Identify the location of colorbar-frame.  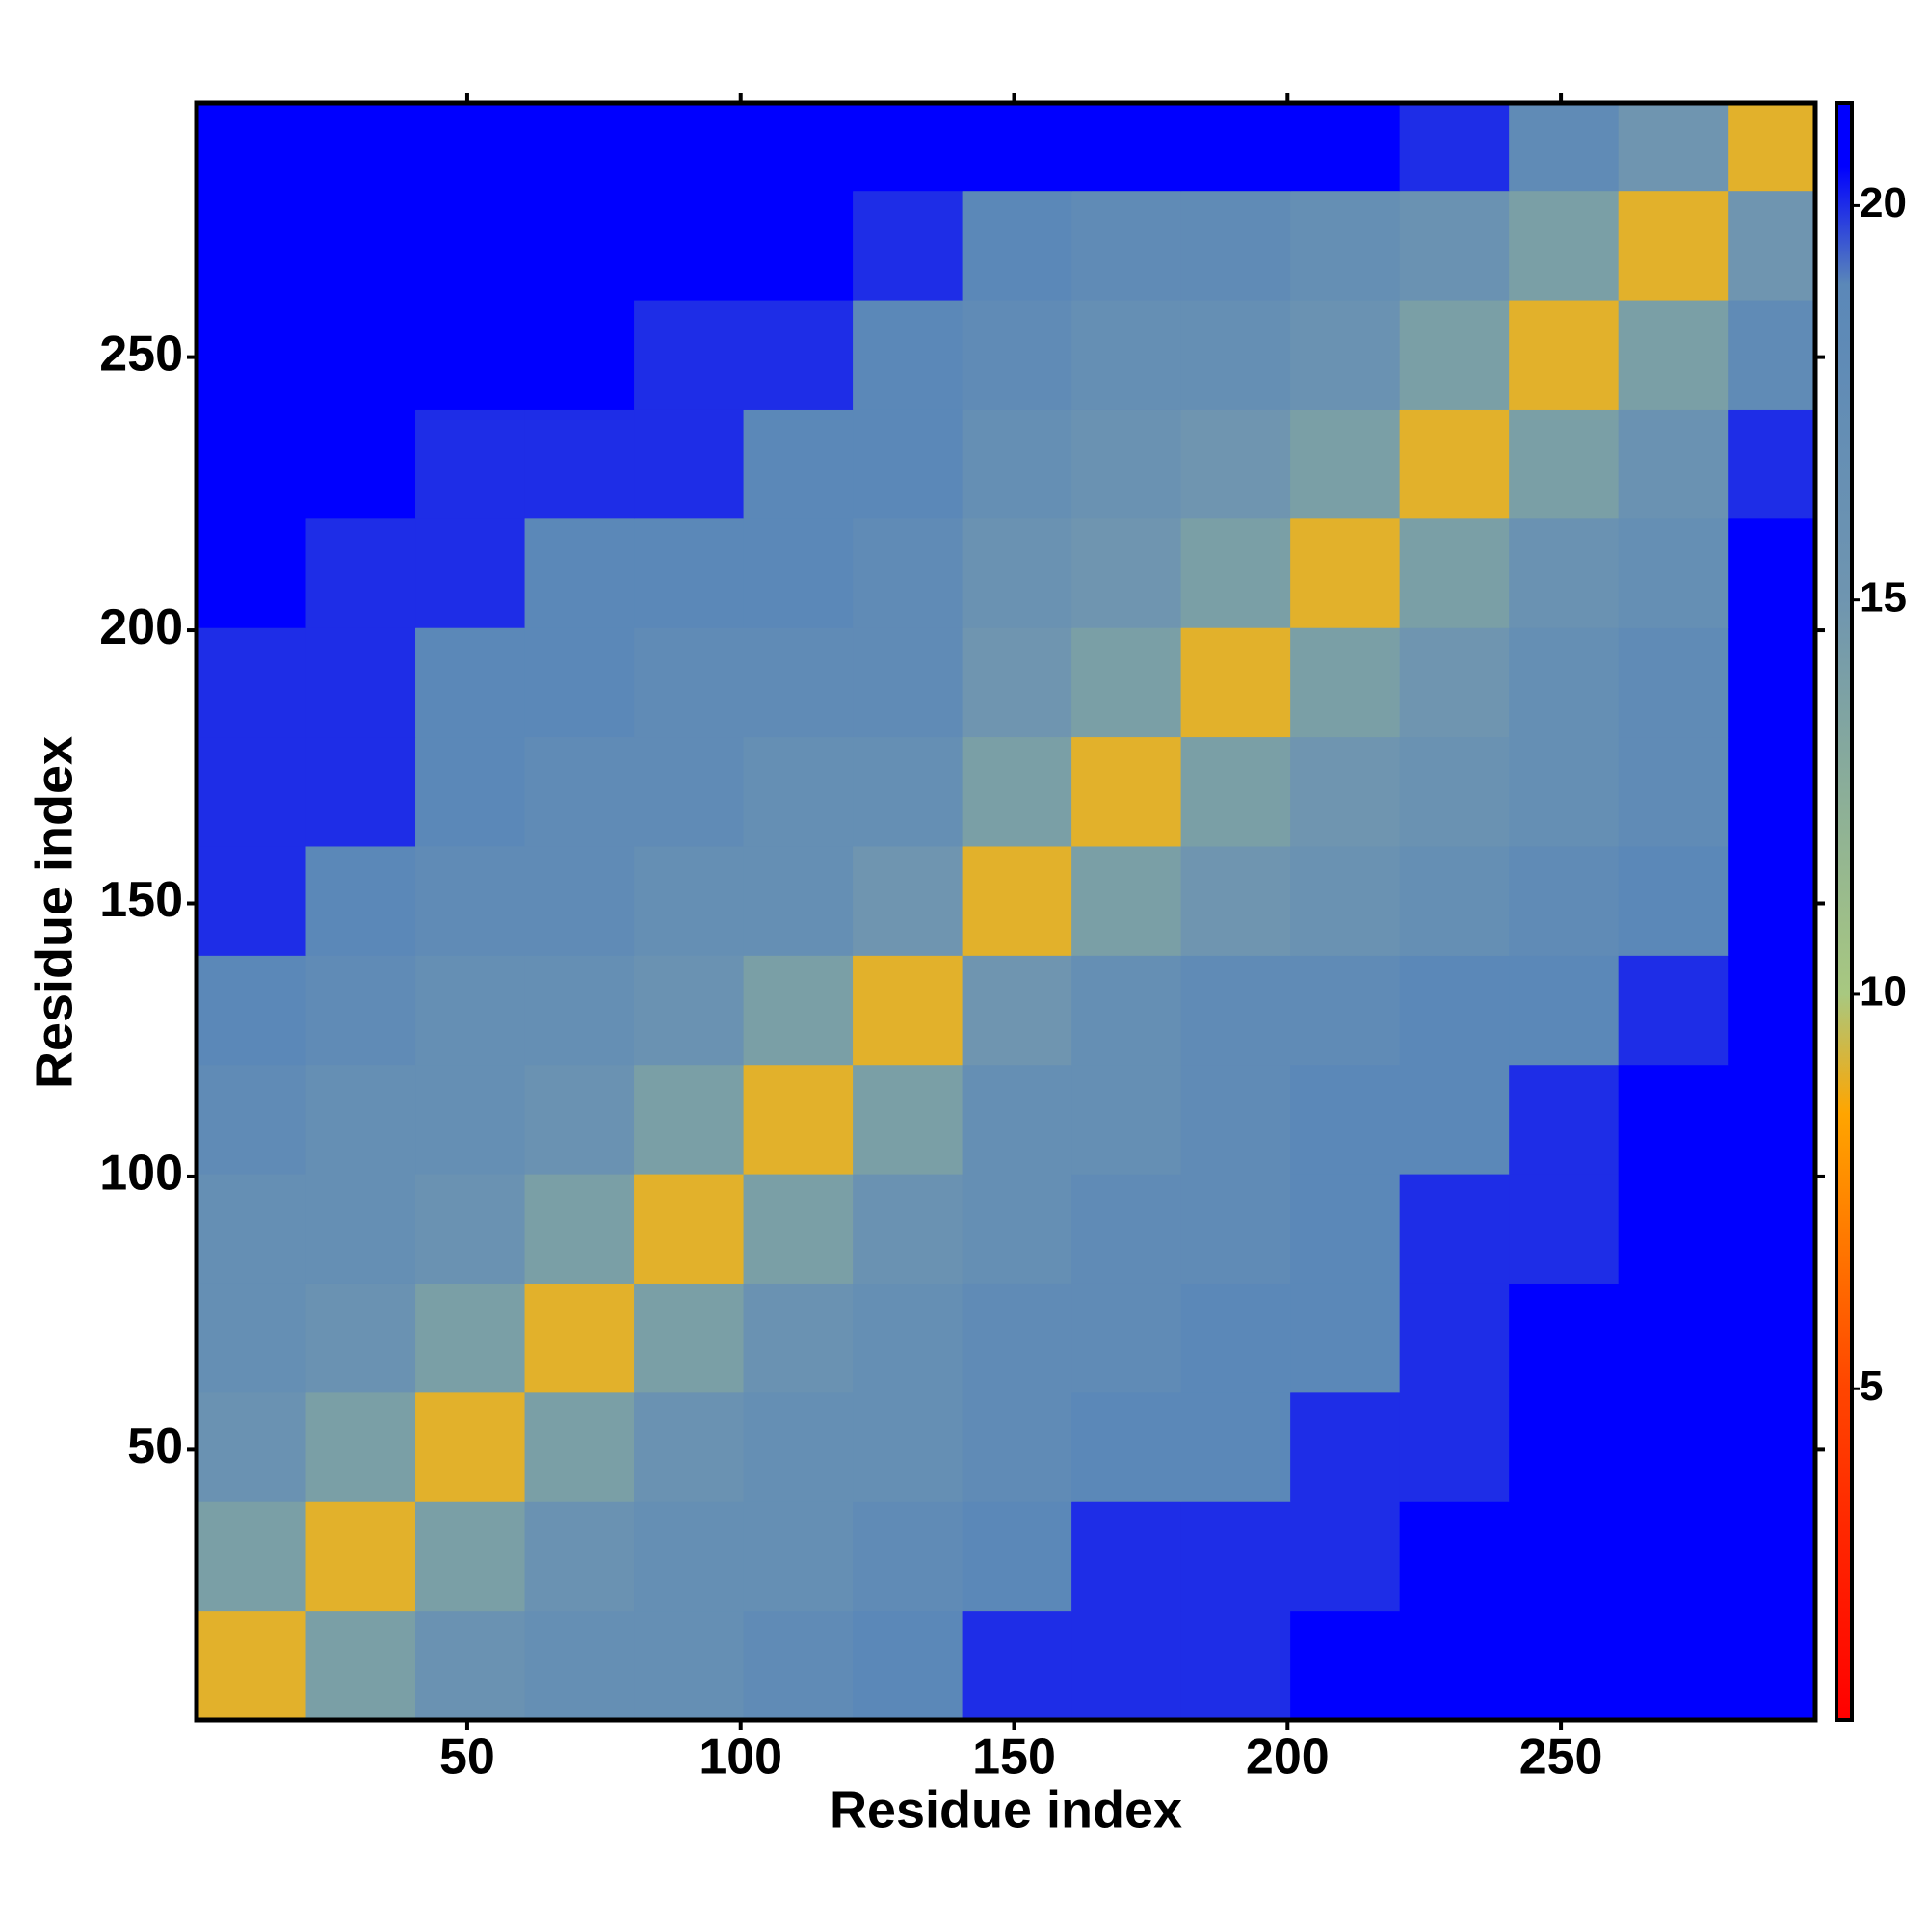
(1845, 911).